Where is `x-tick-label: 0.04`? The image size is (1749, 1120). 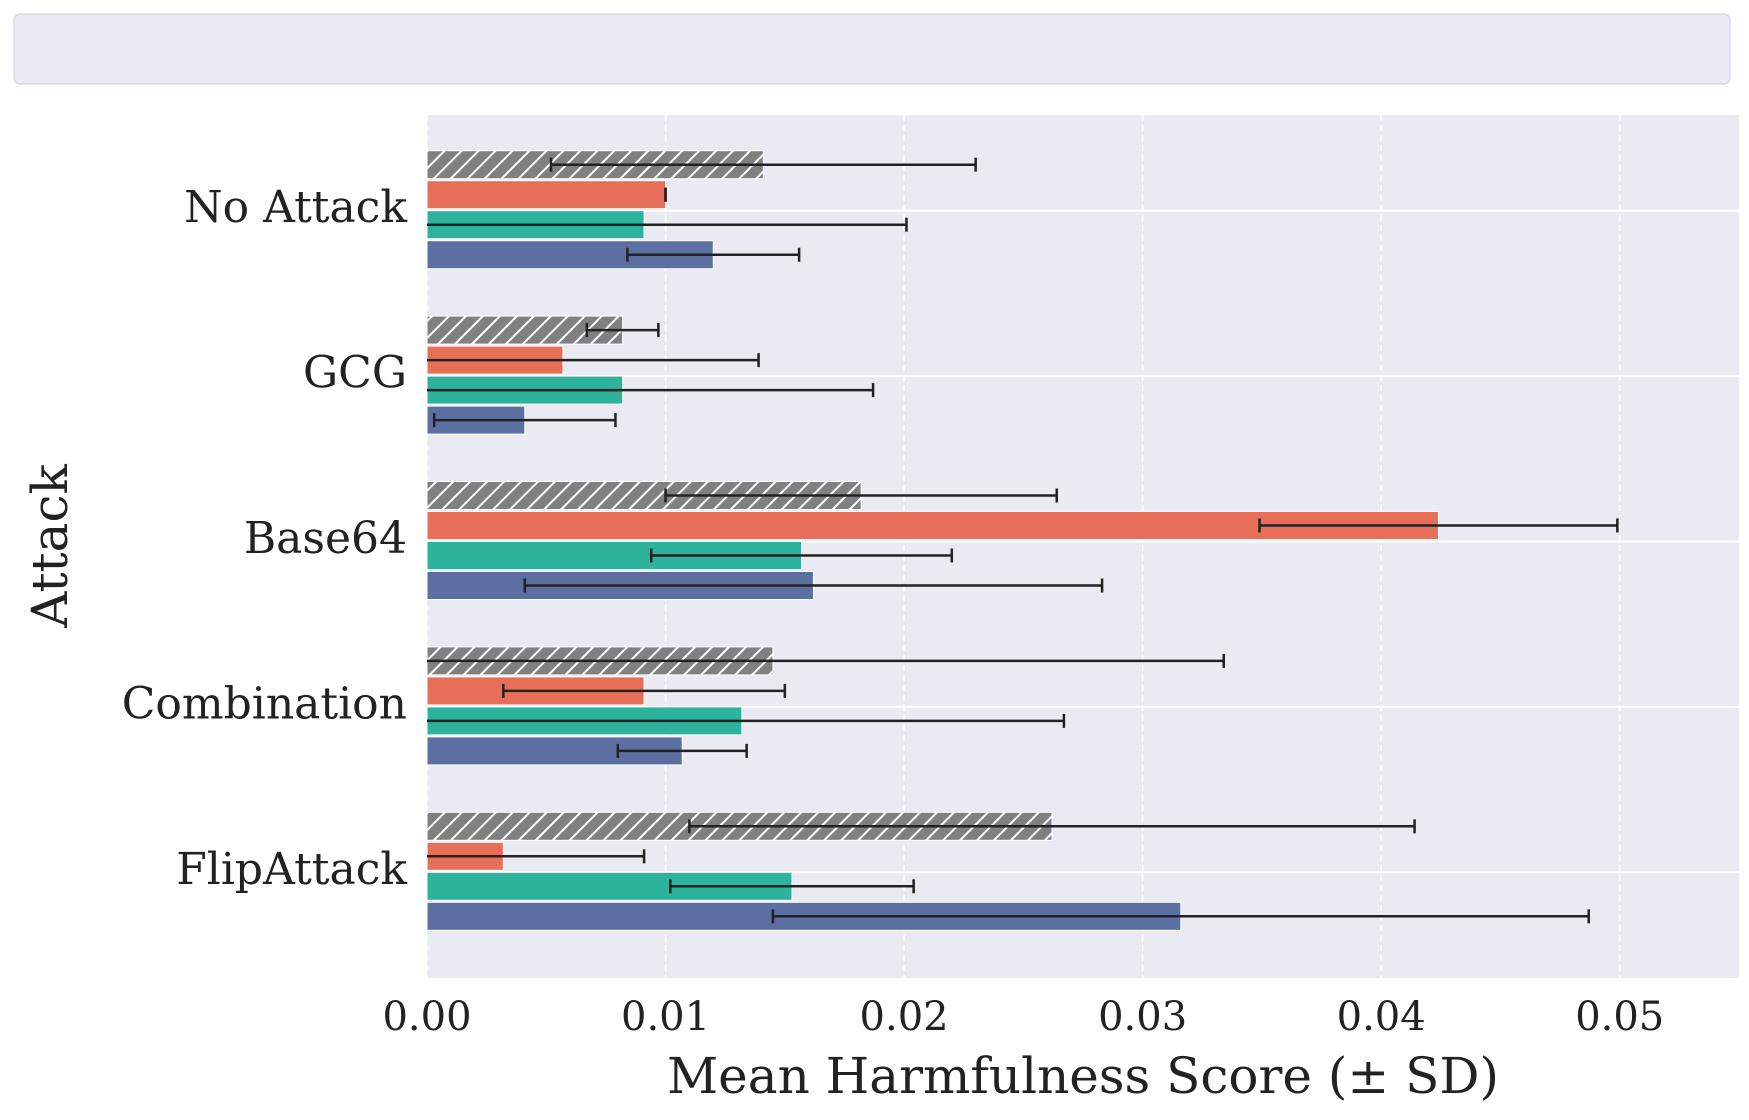 x-tick-label: 0.04 is located at coordinates (1381, 1017).